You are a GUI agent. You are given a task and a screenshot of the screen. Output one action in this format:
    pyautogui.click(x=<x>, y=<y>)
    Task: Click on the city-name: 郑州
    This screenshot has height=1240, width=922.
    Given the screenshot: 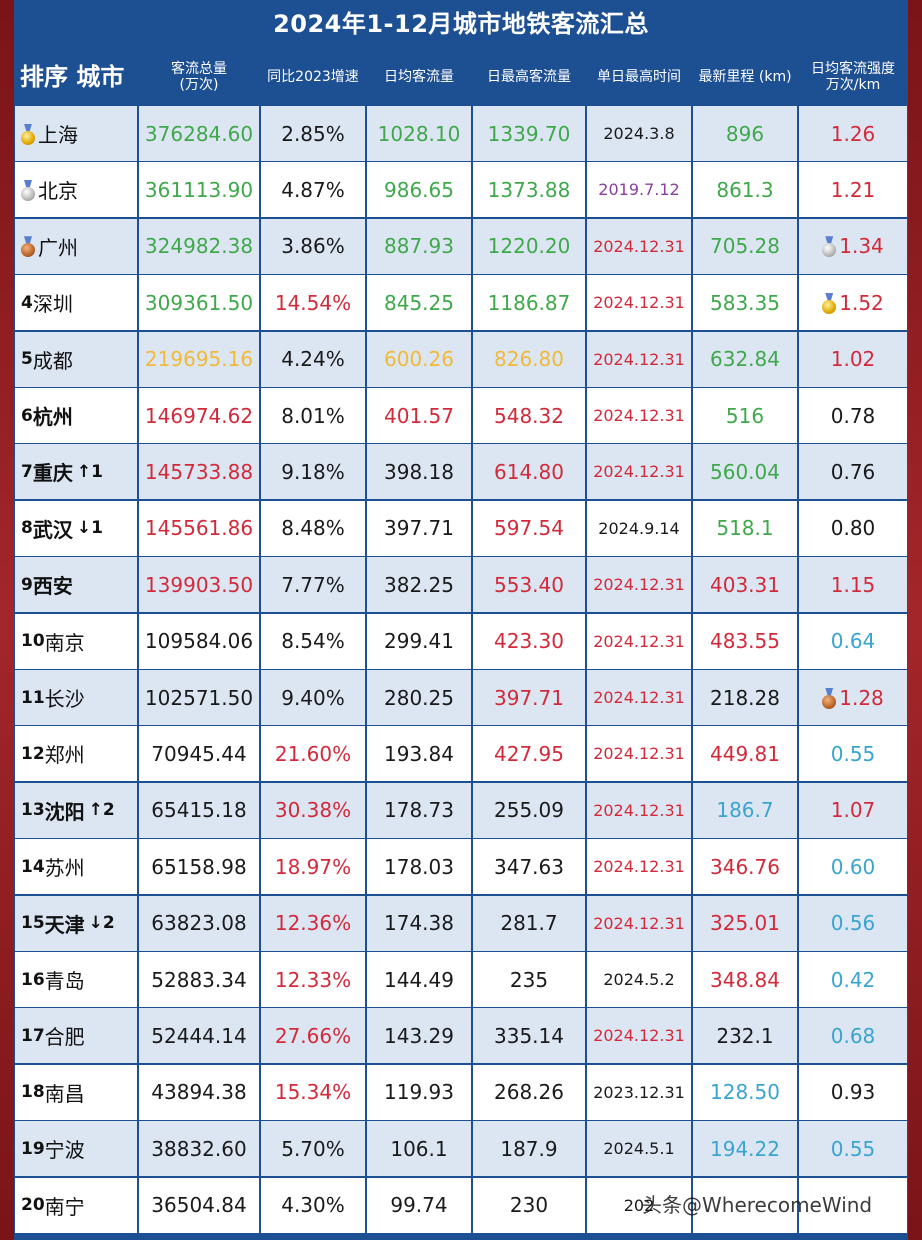 What is the action you would take?
    pyautogui.click(x=64, y=755)
    